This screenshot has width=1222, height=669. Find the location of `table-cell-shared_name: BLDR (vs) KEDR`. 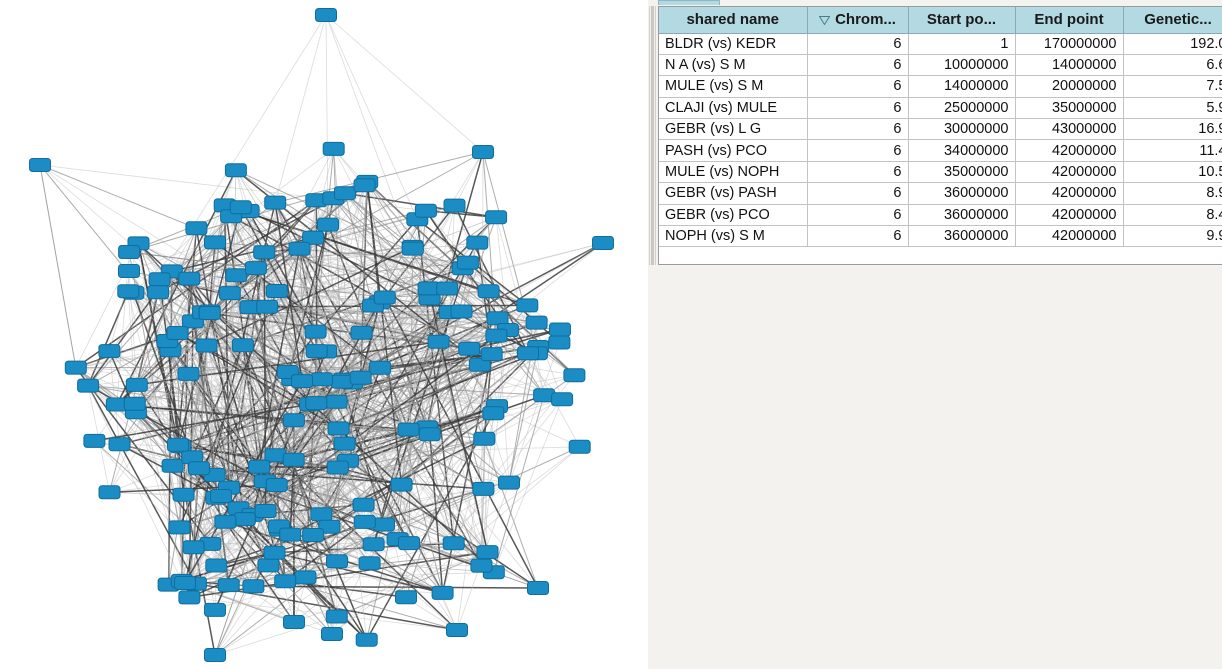

table-cell-shared_name: BLDR (vs) KEDR is located at coordinates (733, 44).